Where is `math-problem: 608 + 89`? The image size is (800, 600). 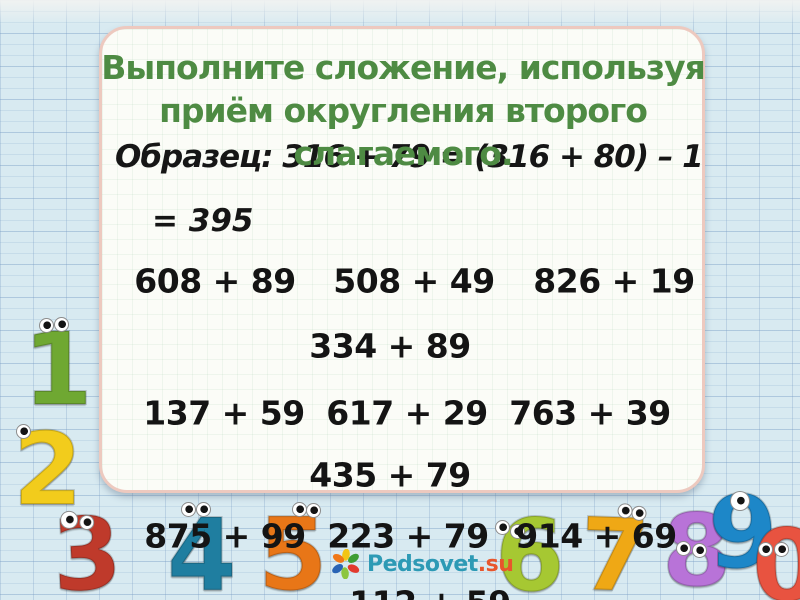 math-problem: 608 + 89 is located at coordinates (215, 281).